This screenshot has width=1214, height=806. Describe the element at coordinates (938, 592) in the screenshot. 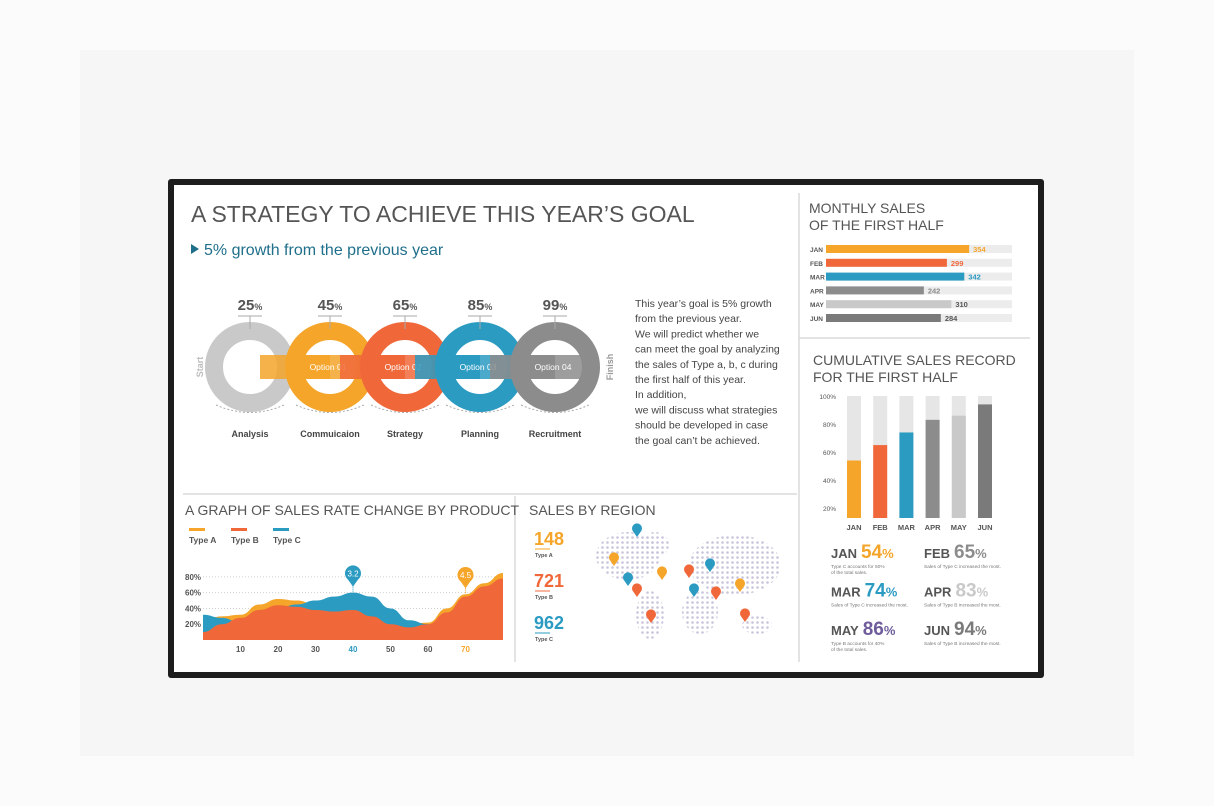

I see `stat-month: APR` at that location.